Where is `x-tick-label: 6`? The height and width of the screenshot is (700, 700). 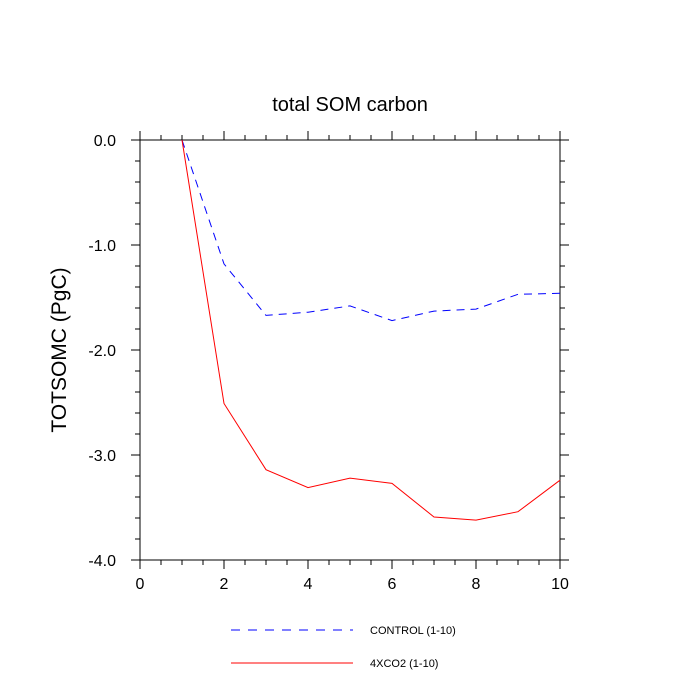
x-tick-label: 6 is located at coordinates (392, 584).